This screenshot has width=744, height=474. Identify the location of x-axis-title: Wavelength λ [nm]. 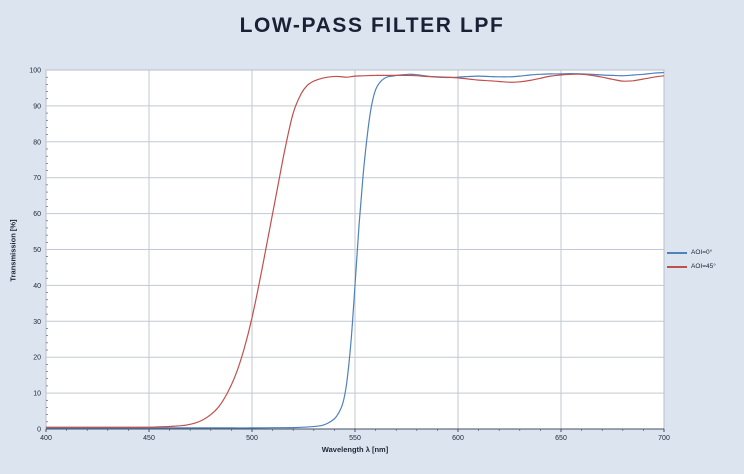
(355, 449).